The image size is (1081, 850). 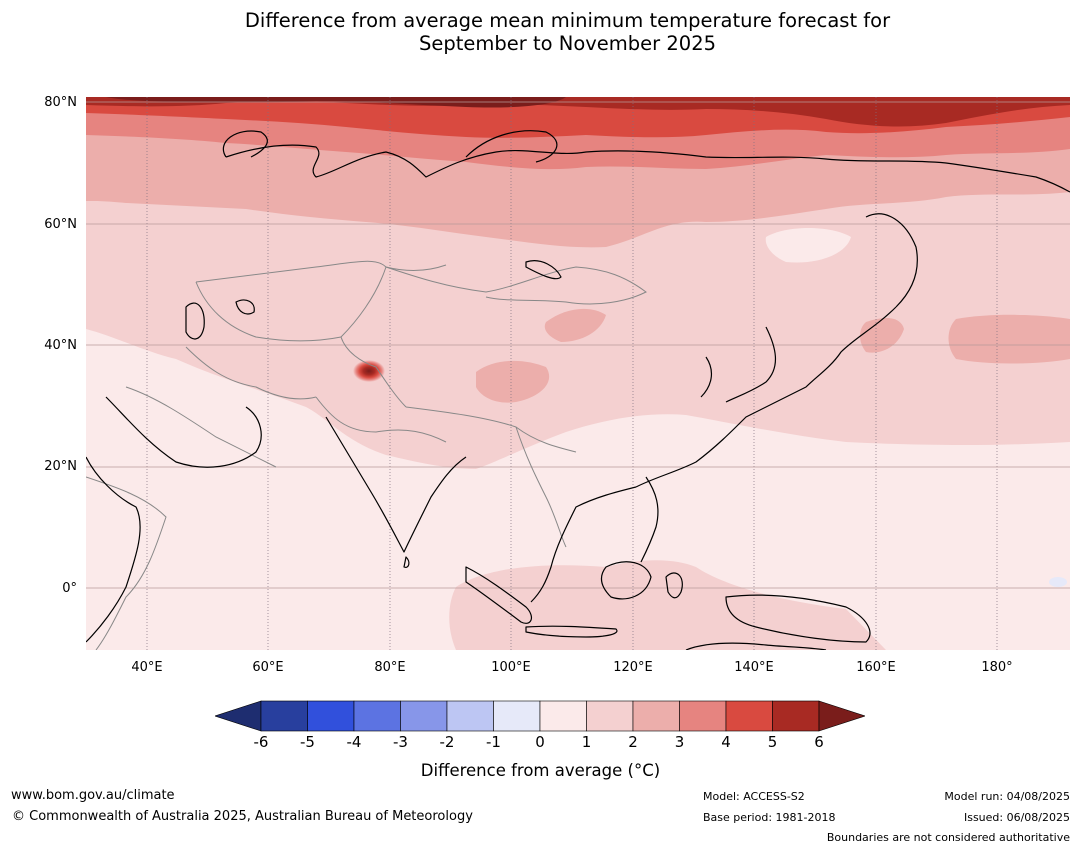 What do you see at coordinates (674, 585) in the screenshot?
I see `coast-sulawesi` at bounding box center [674, 585].